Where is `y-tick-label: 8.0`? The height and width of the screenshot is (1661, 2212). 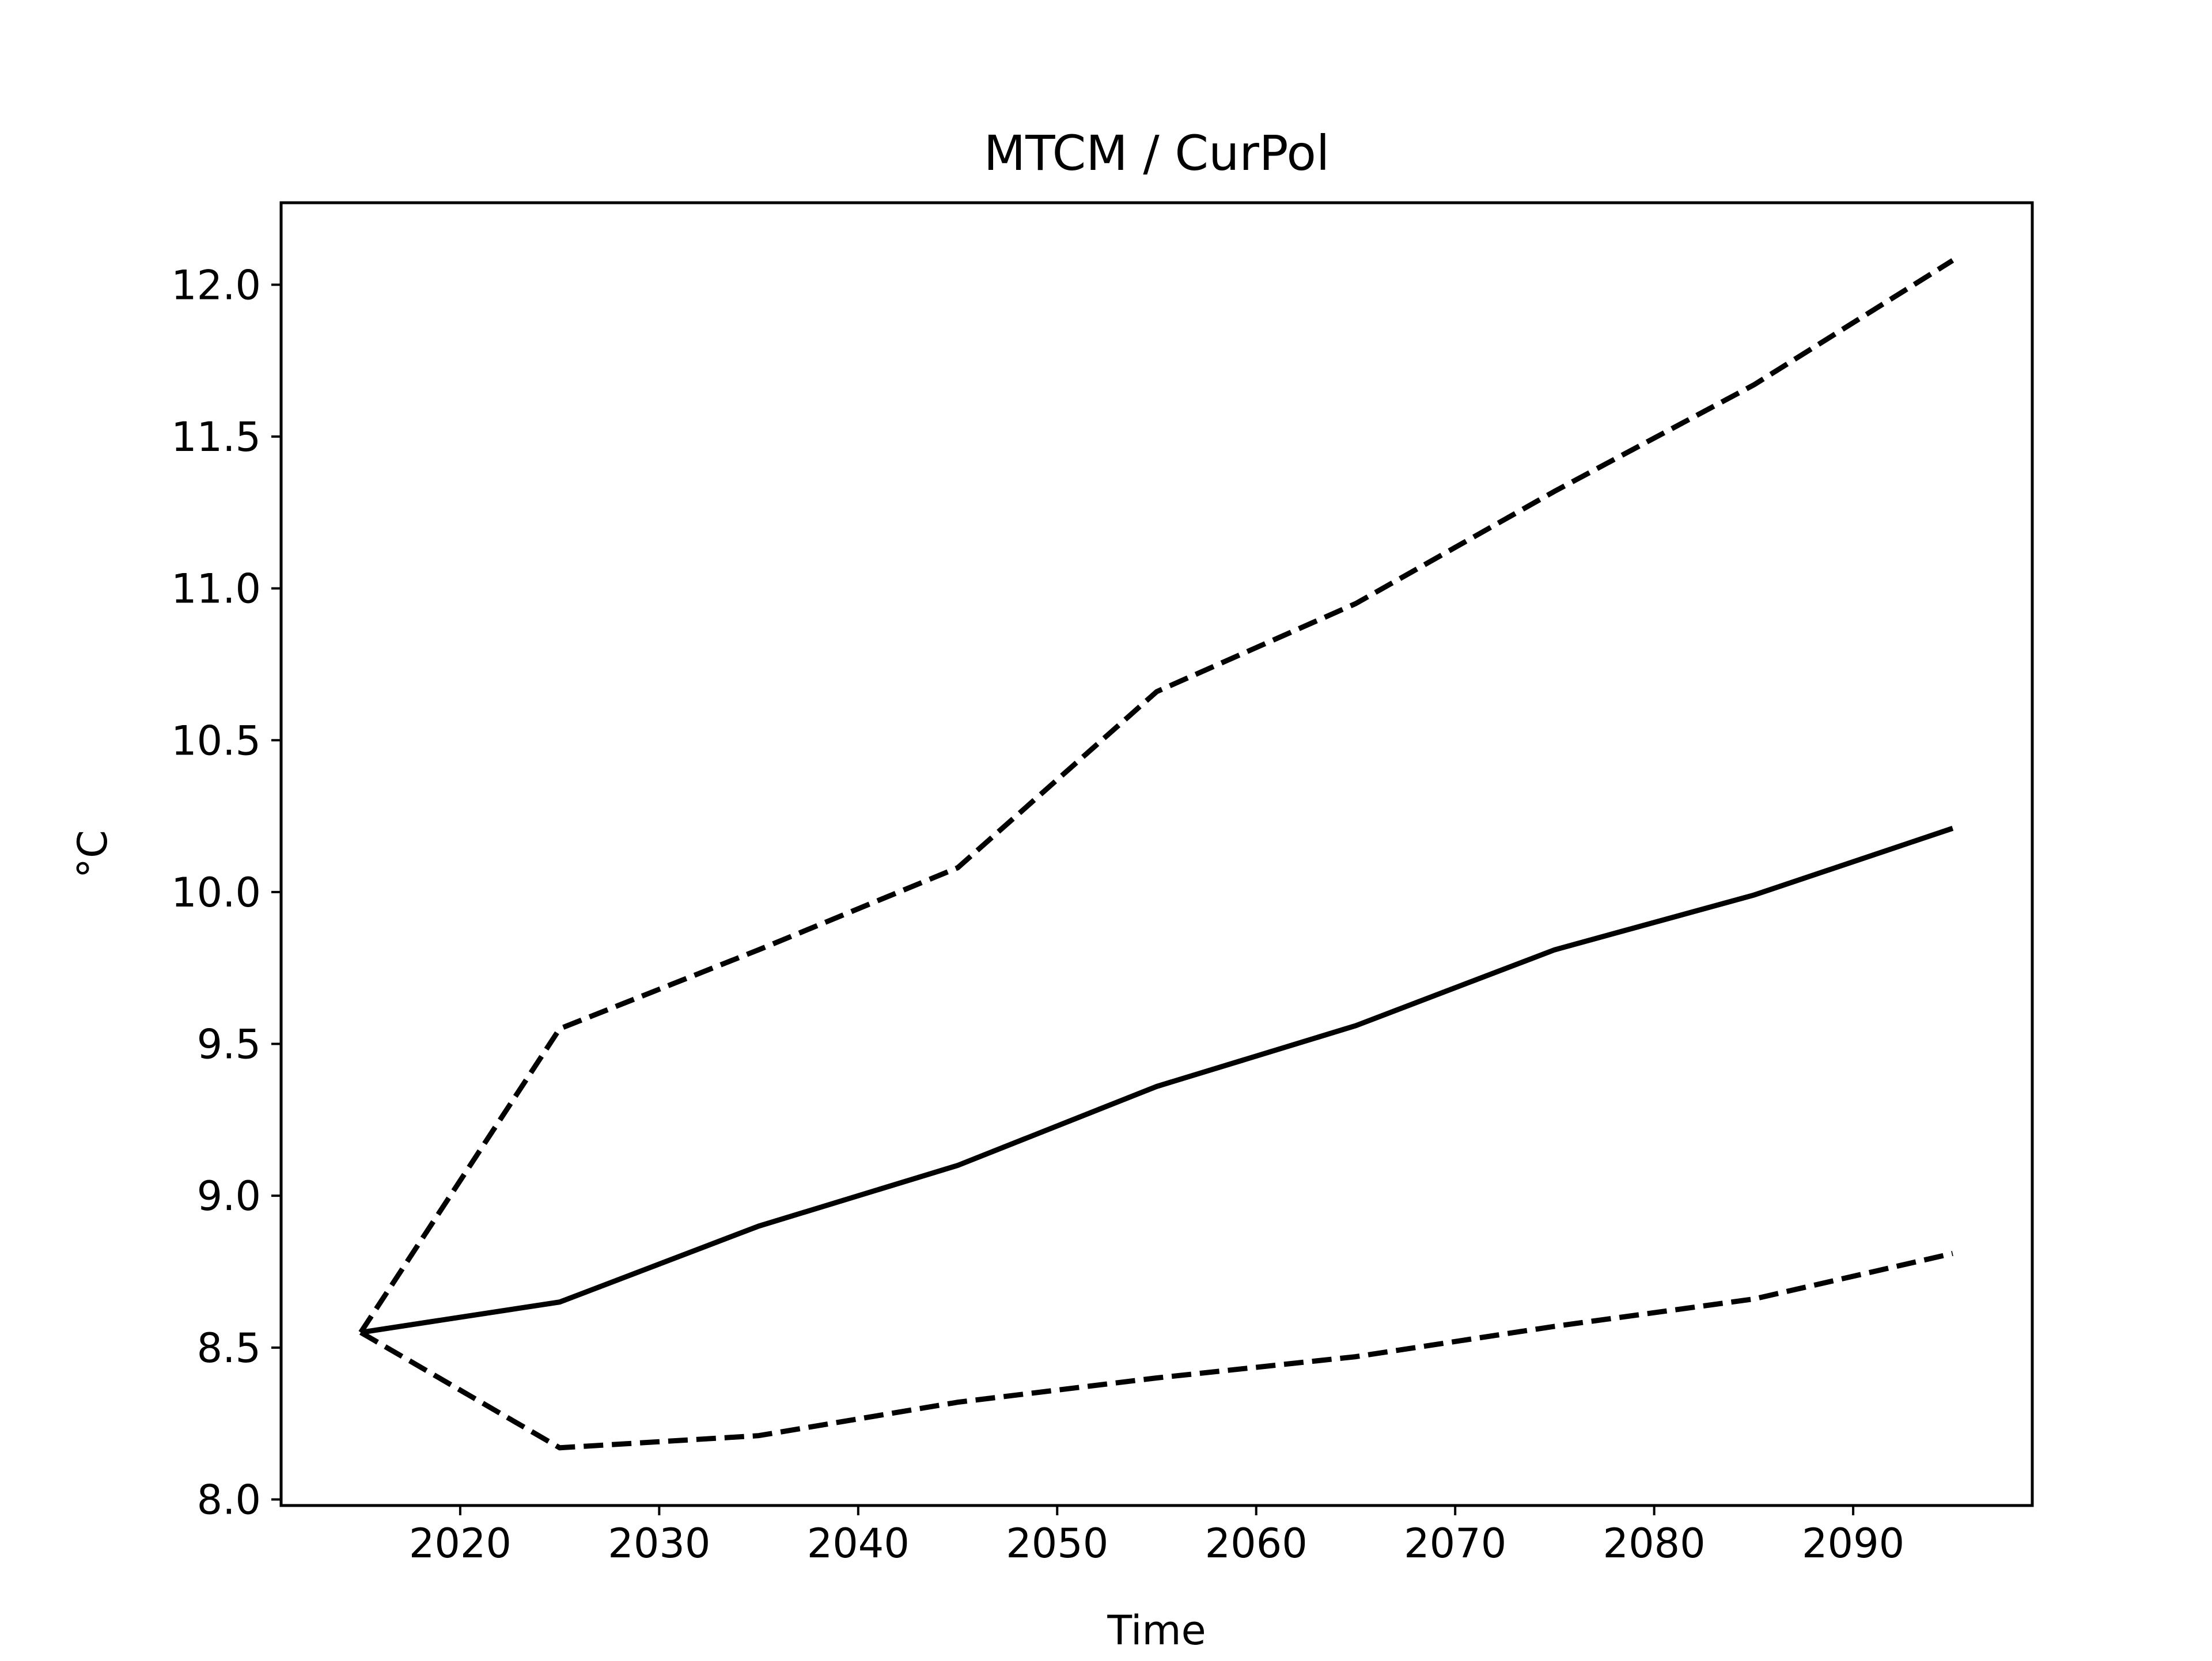 y-tick-label: 8.0 is located at coordinates (229, 1499).